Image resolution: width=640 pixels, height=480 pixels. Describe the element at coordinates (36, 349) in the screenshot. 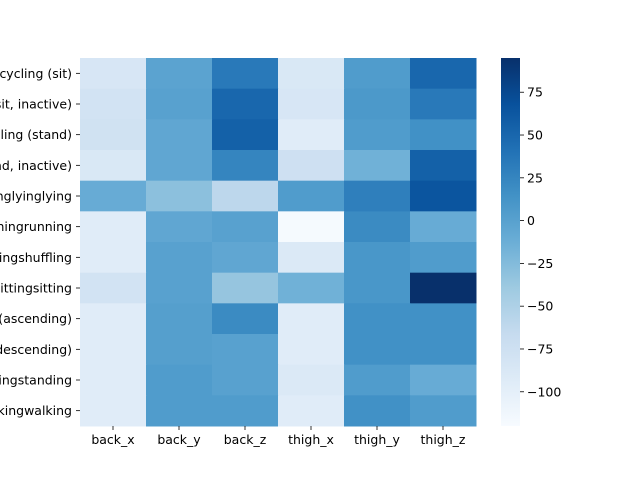

I see `row-label: stairs (descending)` at that location.